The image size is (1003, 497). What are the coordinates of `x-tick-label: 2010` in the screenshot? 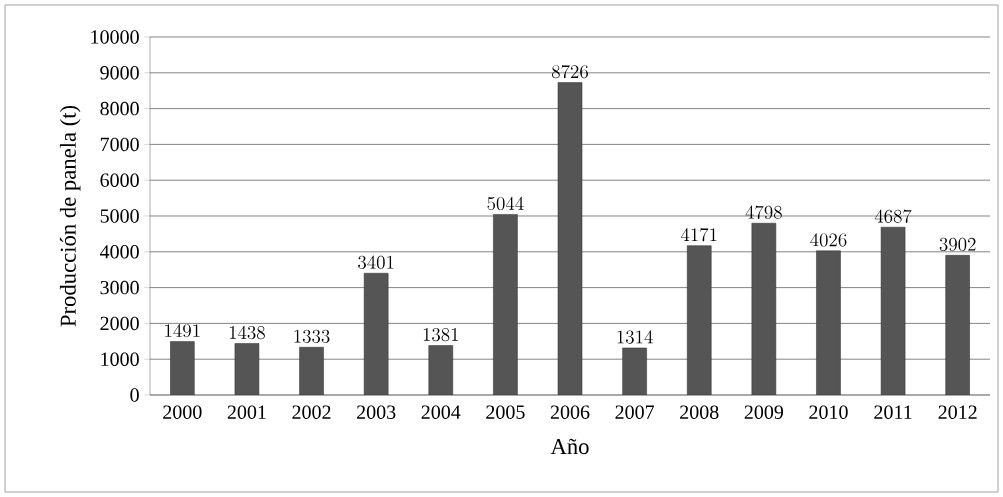 It's located at (828, 412).